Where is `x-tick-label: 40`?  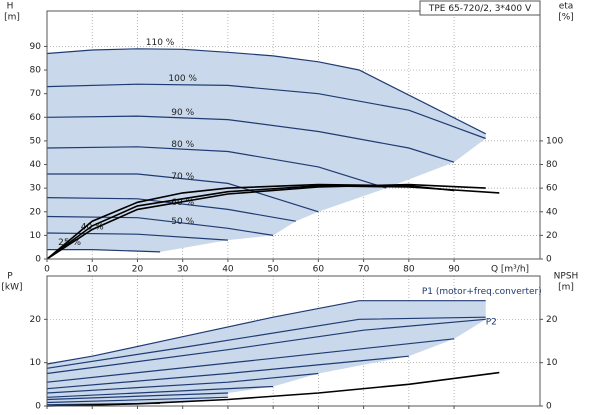 x-tick-label: 40 is located at coordinates (228, 270).